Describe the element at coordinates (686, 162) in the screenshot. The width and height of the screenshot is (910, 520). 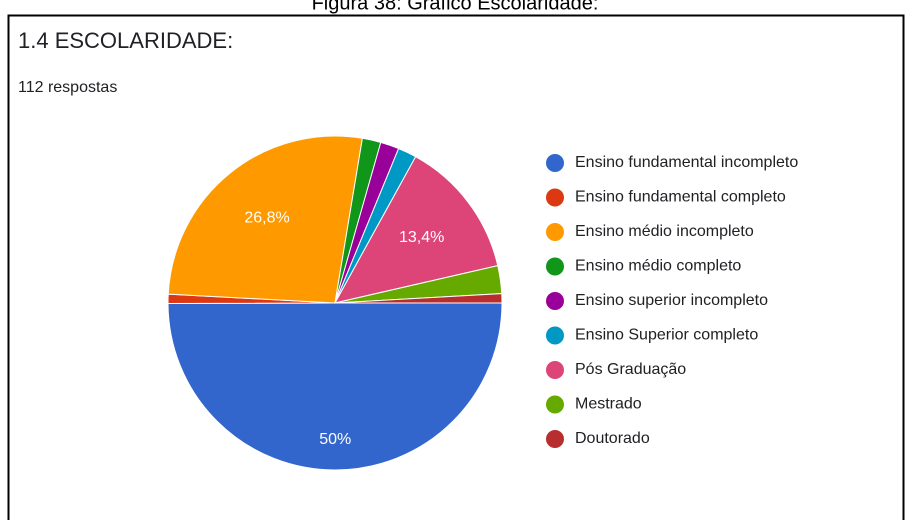
I see `legend-label: Ensino fundamental incompleto` at that location.